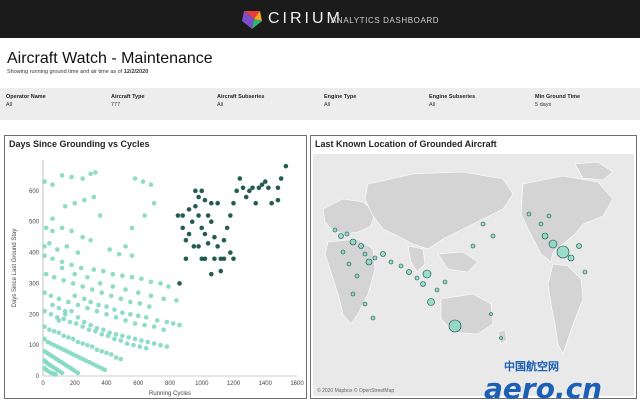  I want to click on aircraft-bubbles, so click(460, 275).